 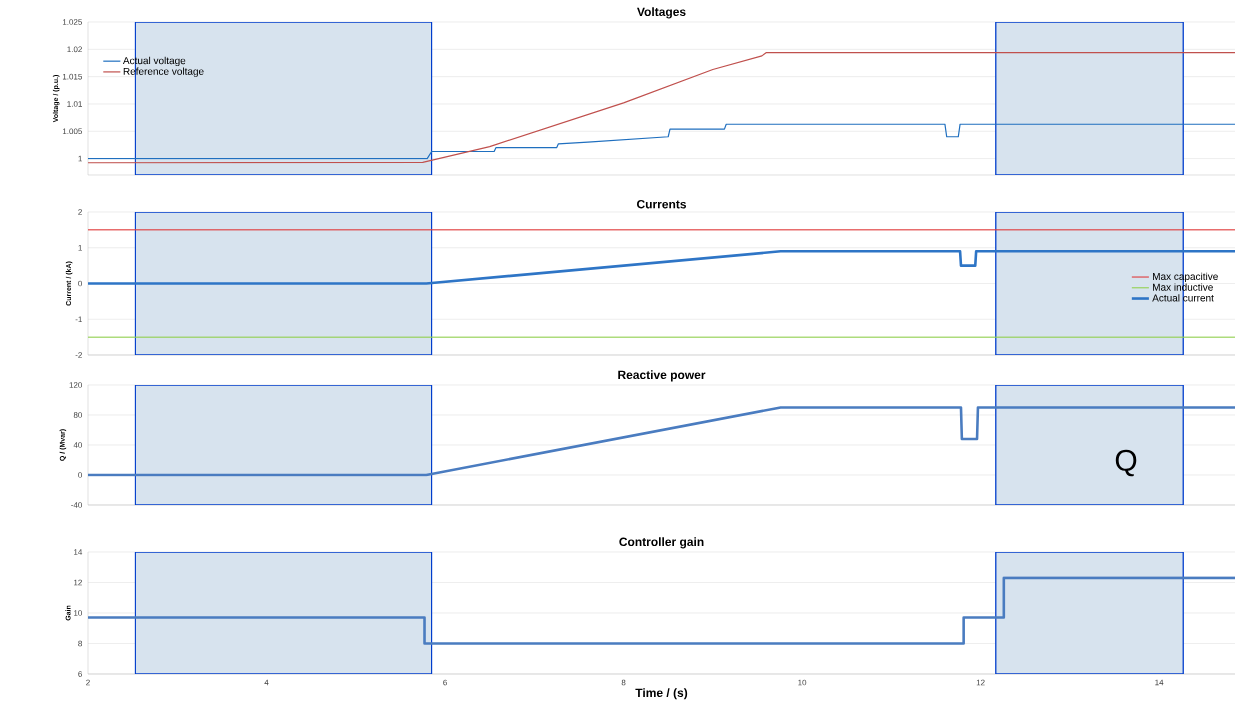 I want to click on chart-title: Currents, so click(x=661, y=204).